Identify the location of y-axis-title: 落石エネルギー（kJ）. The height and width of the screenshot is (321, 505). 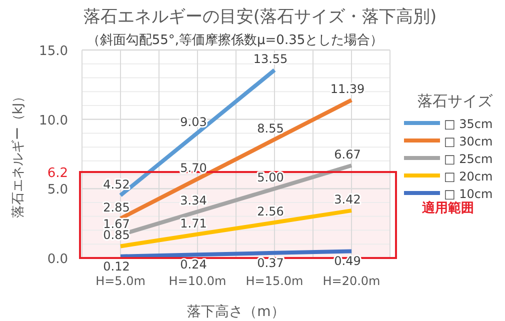
(18, 154).